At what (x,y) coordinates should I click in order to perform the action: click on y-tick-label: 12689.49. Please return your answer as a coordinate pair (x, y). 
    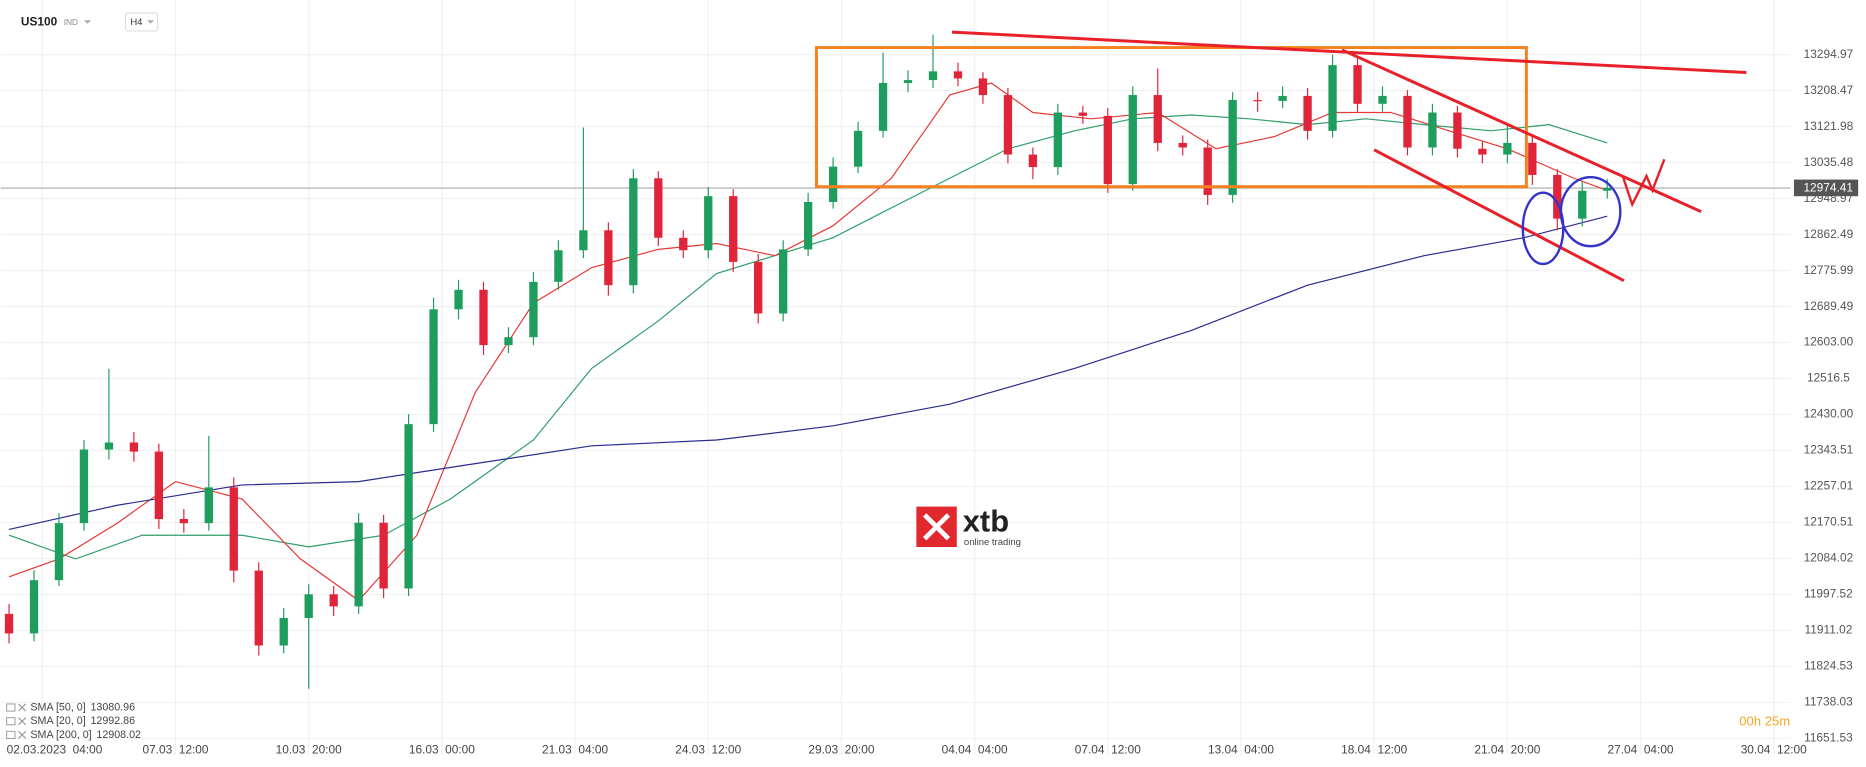
    Looking at the image, I should click on (1829, 306).